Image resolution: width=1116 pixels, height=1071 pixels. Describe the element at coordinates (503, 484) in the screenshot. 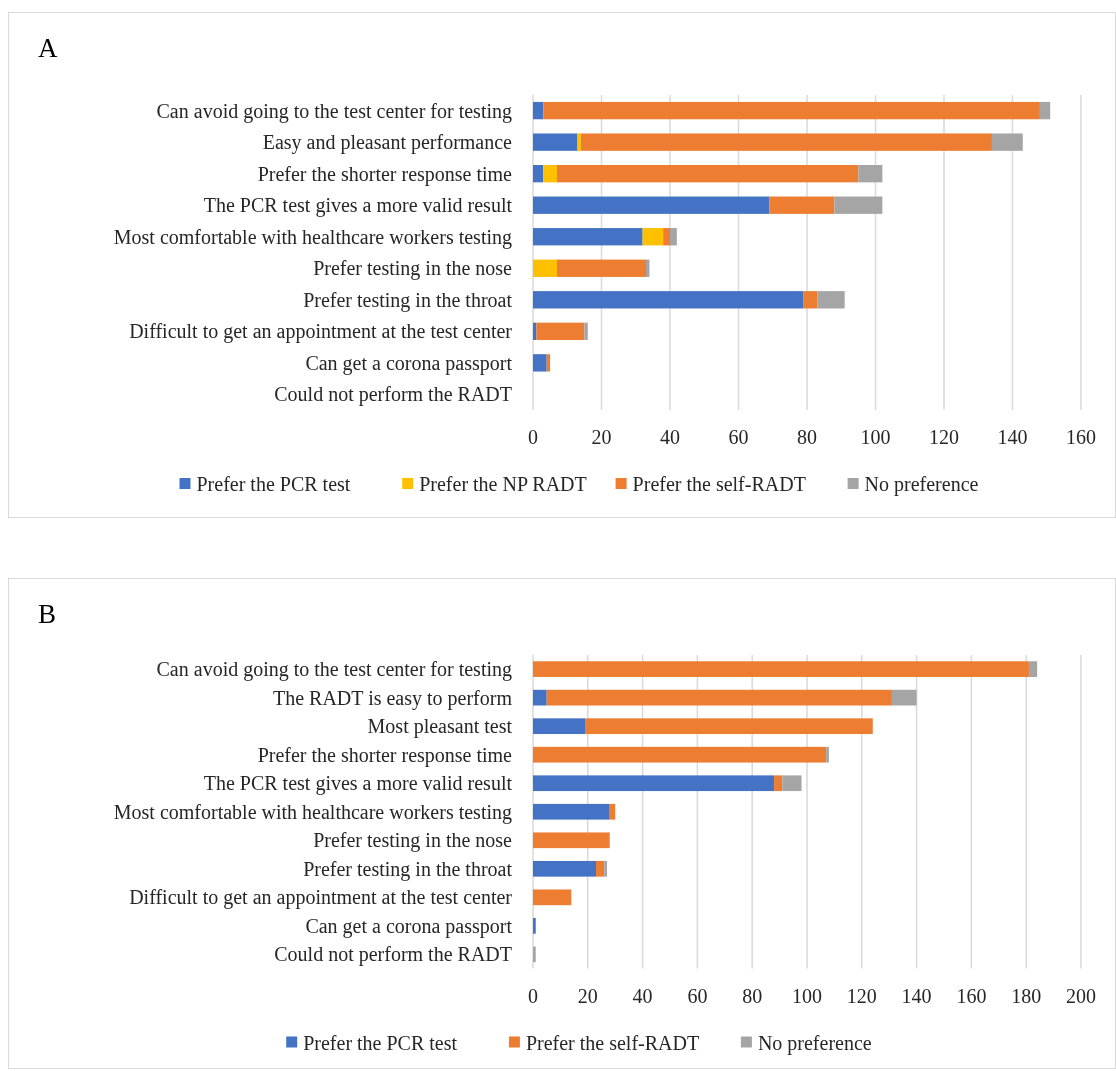

I see `legend-label: Prefer the NP RADT` at that location.